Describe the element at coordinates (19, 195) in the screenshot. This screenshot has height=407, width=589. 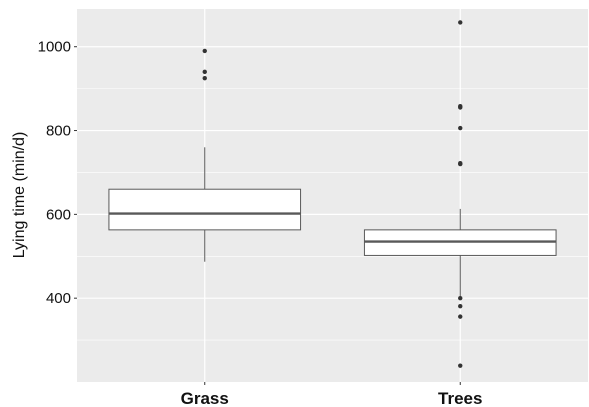
I see `y-axis-title: Lying time (min/d)` at that location.